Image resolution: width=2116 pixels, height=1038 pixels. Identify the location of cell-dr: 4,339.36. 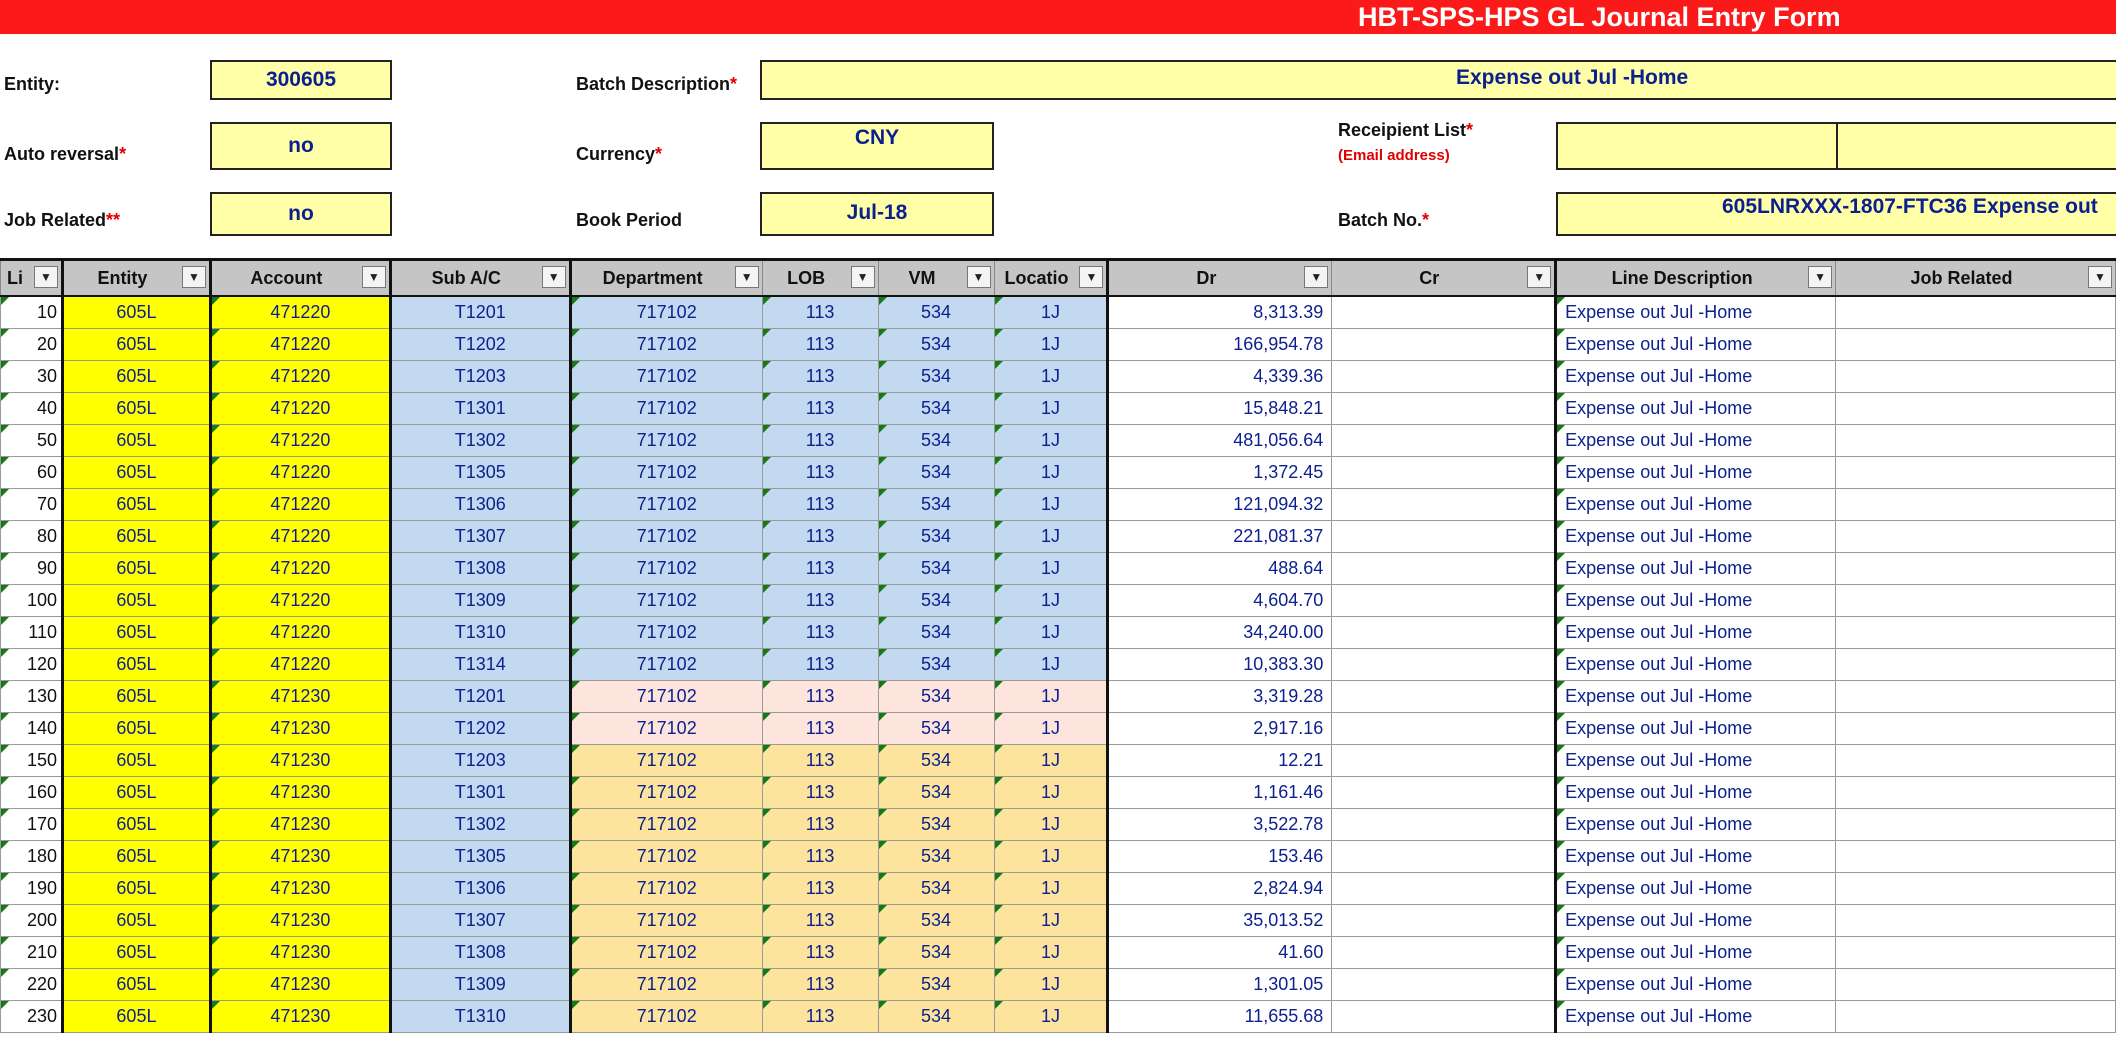
(1219, 376).